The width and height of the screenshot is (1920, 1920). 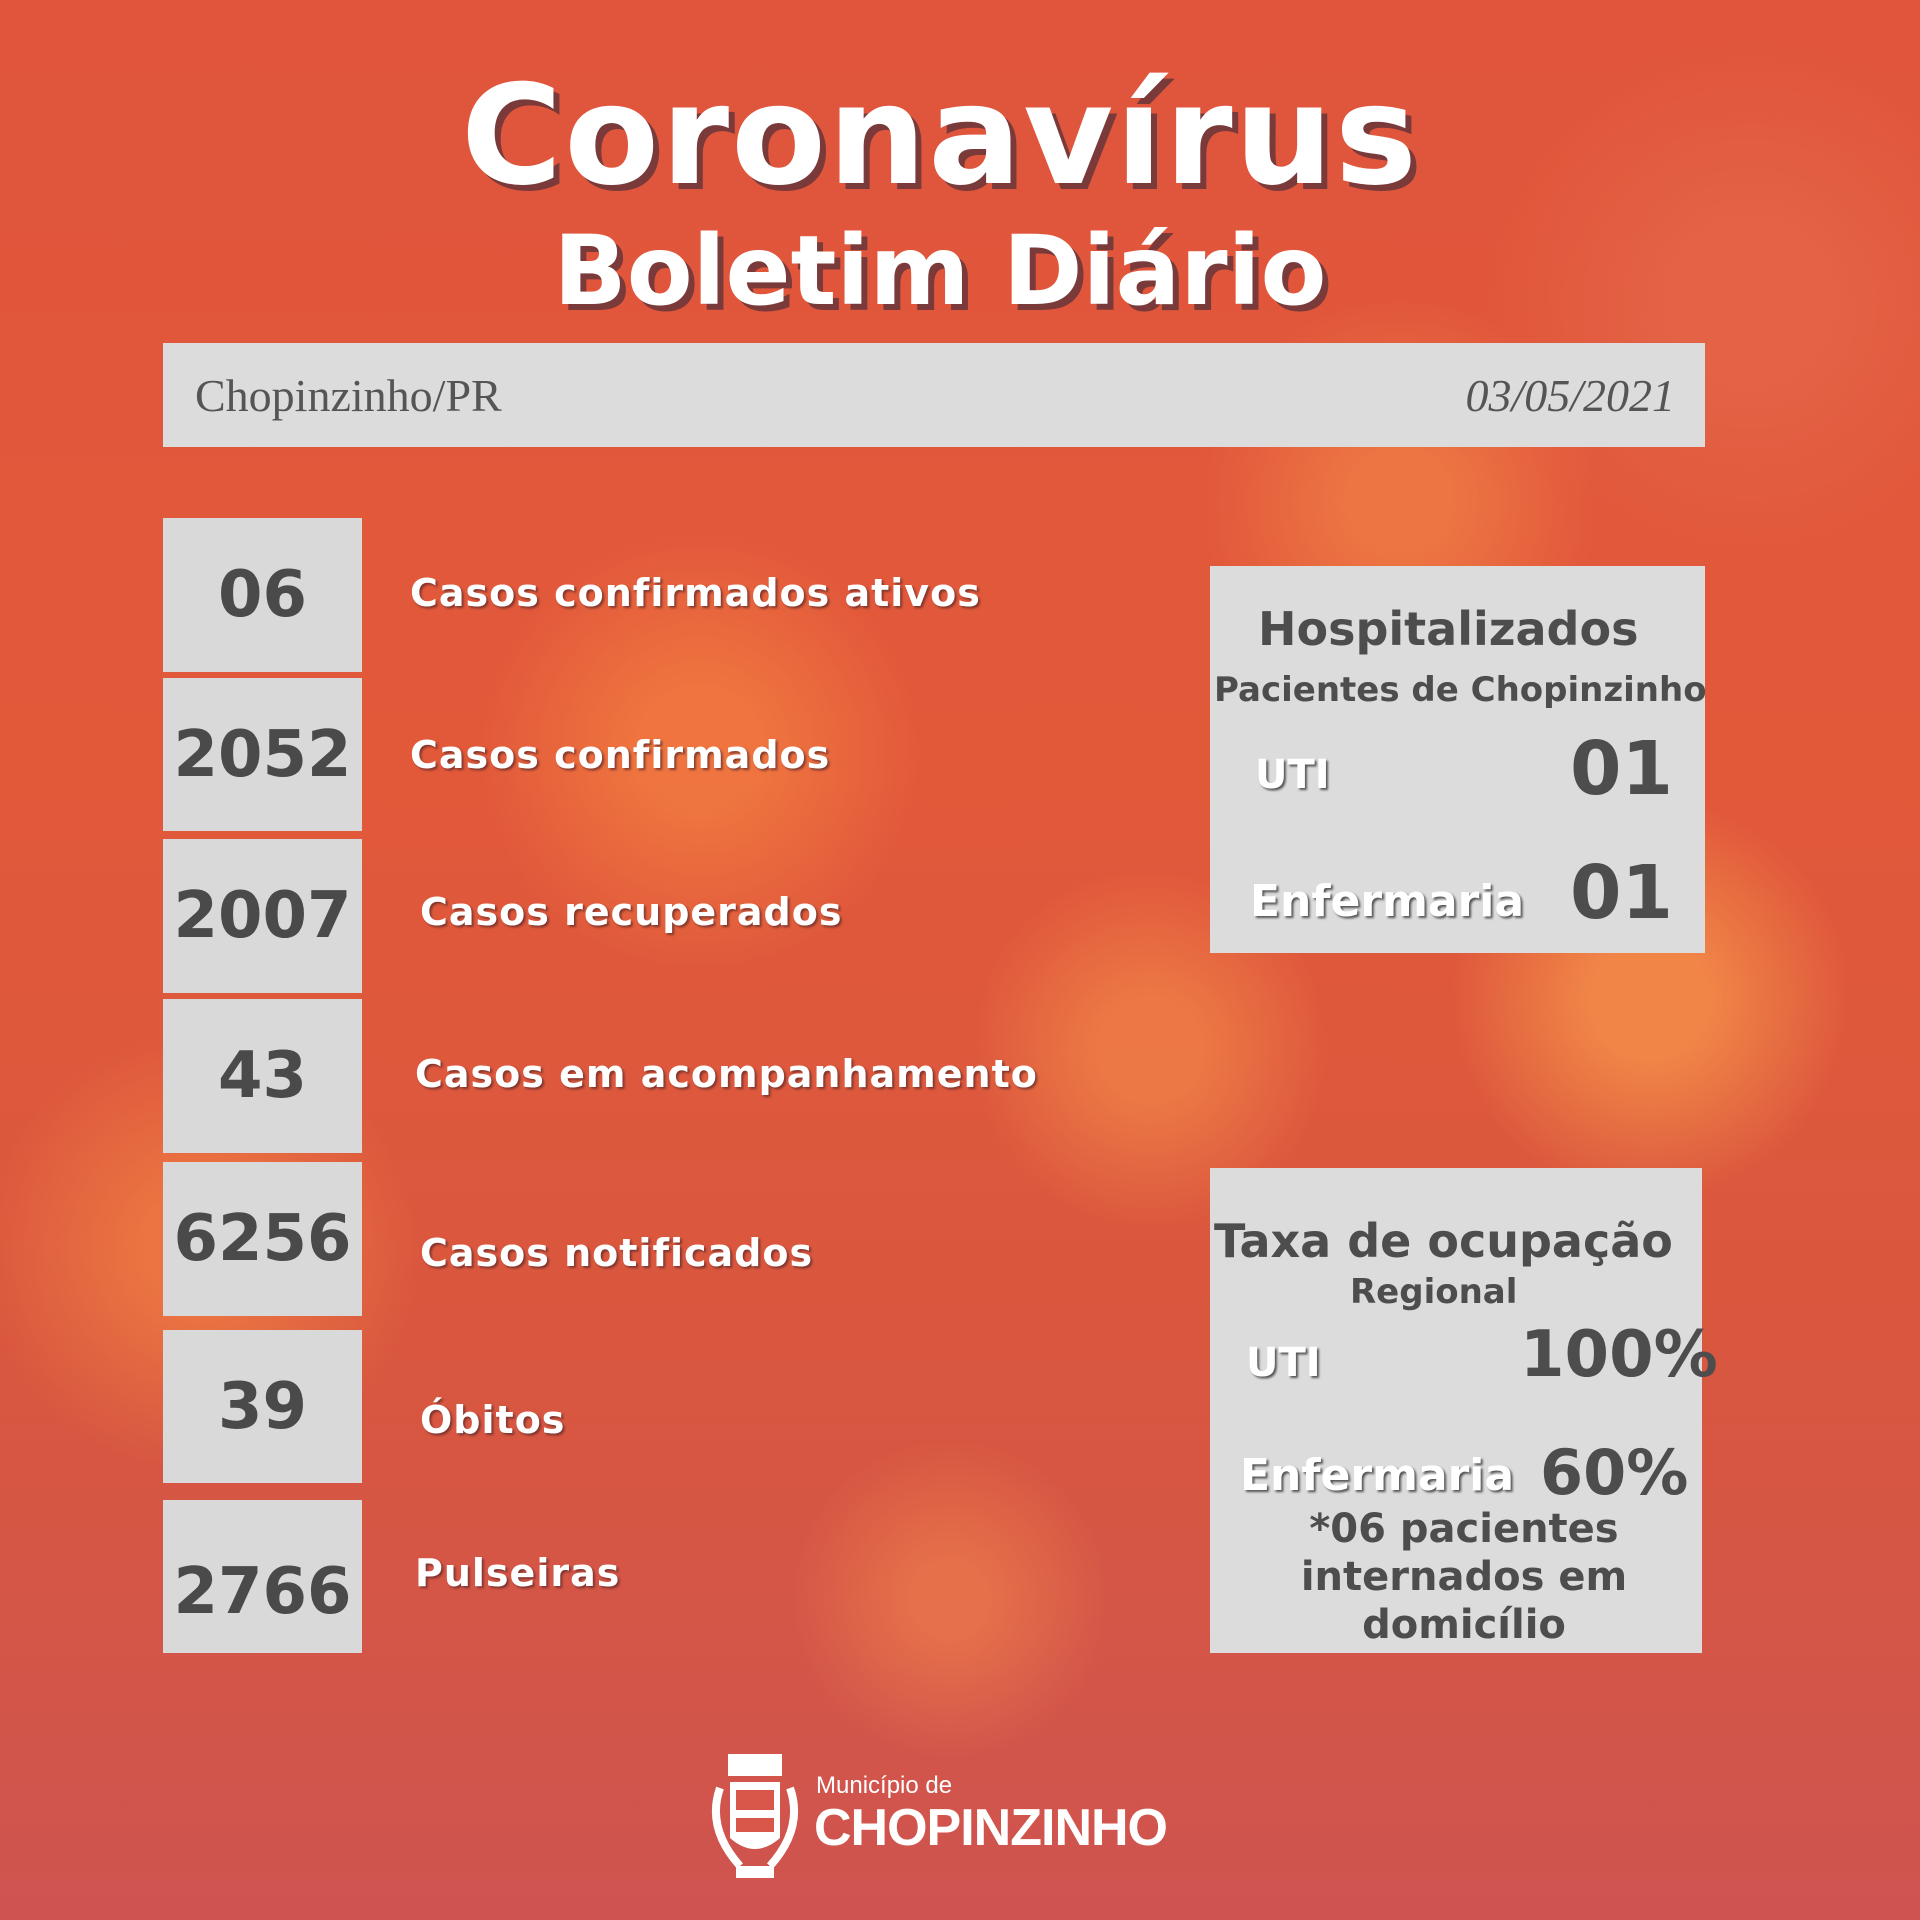 I want to click on stat-value: 2766, so click(x=262, y=1576).